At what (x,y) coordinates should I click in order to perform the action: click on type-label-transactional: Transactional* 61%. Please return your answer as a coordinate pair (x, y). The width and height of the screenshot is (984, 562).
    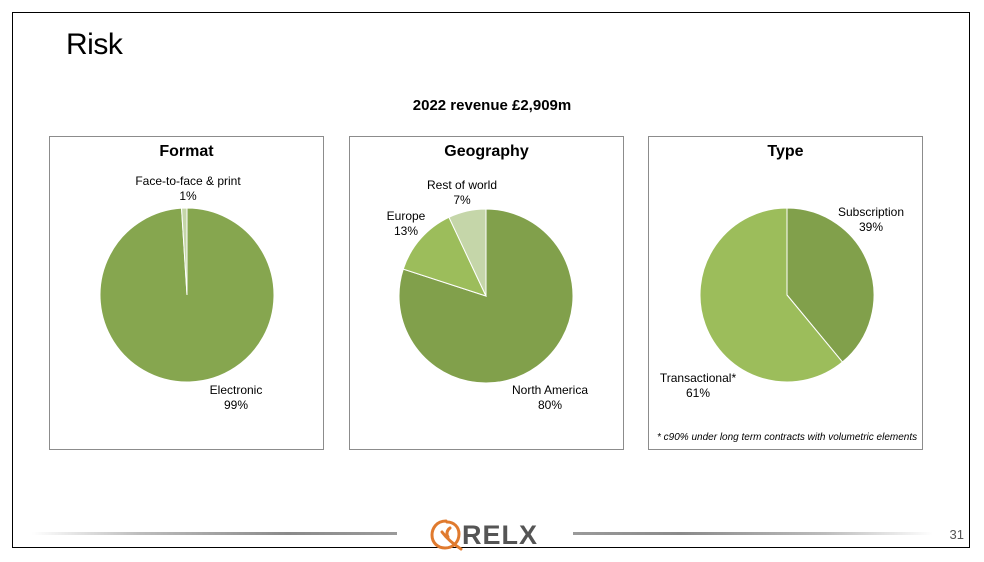
    Looking at the image, I should click on (698, 386).